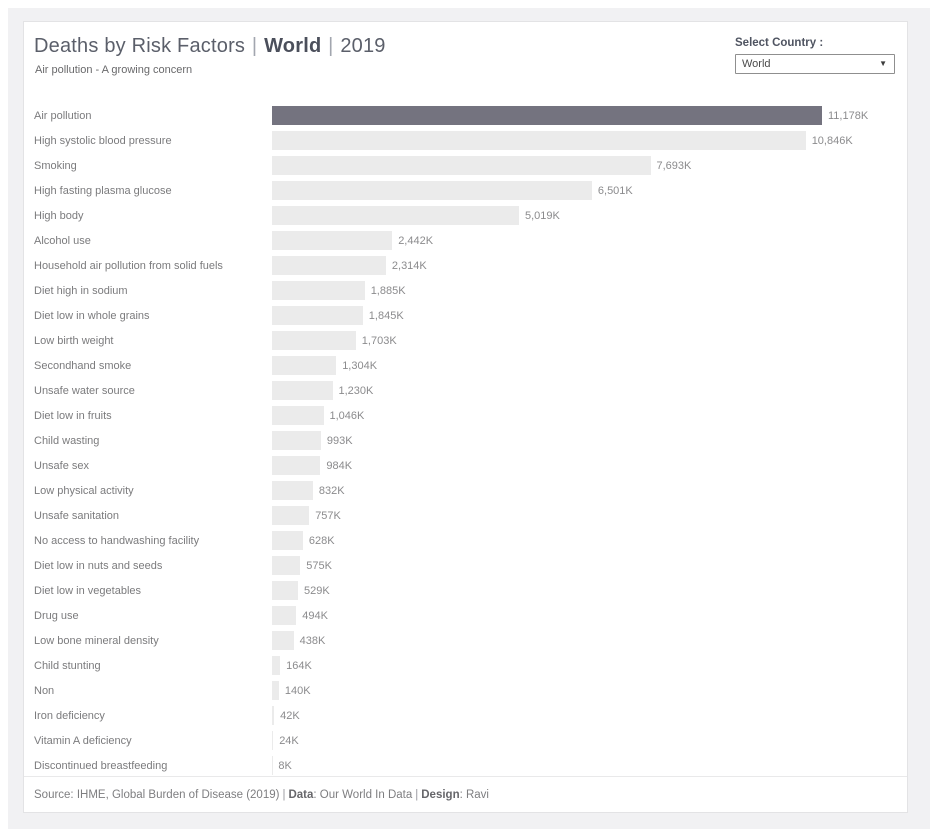 The image size is (938, 837). Describe the element at coordinates (583, 665) in the screenshot. I see `bar-track: 164K` at that location.